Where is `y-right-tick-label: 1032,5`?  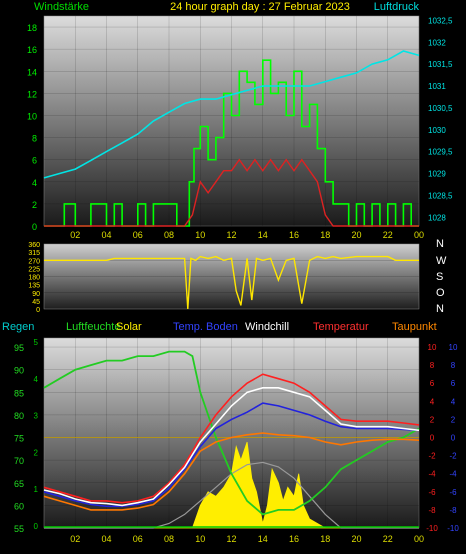 y-right-tick-label: 1032,5 is located at coordinates (440, 20).